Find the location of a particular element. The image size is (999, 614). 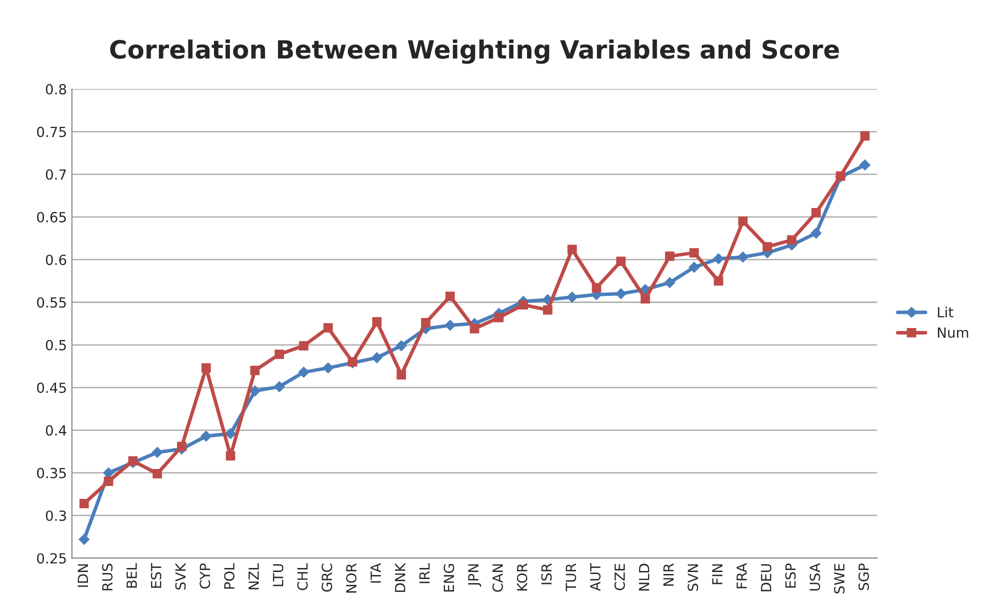

x-tick-label: SWE is located at coordinates (839, 579).